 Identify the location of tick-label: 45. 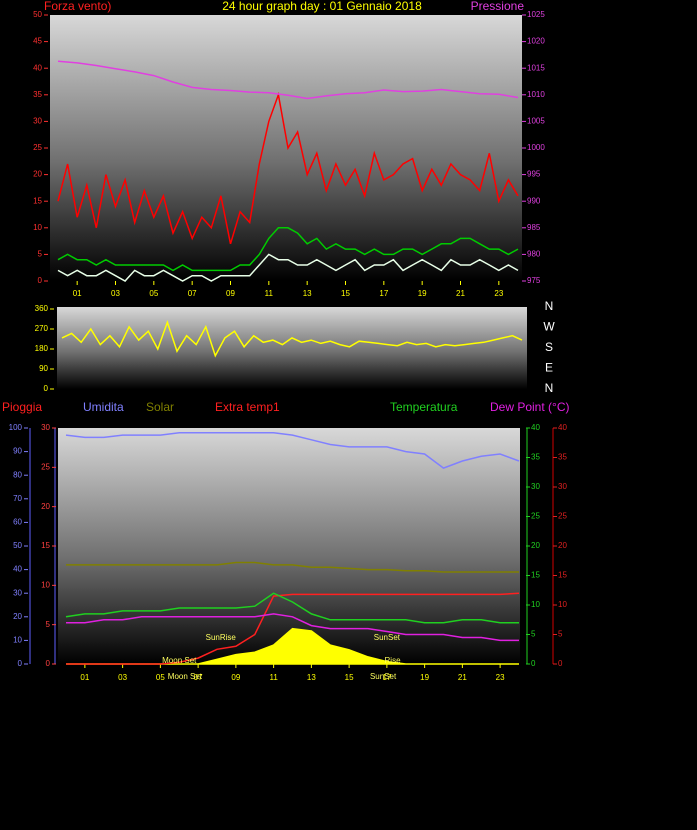
(37, 41).